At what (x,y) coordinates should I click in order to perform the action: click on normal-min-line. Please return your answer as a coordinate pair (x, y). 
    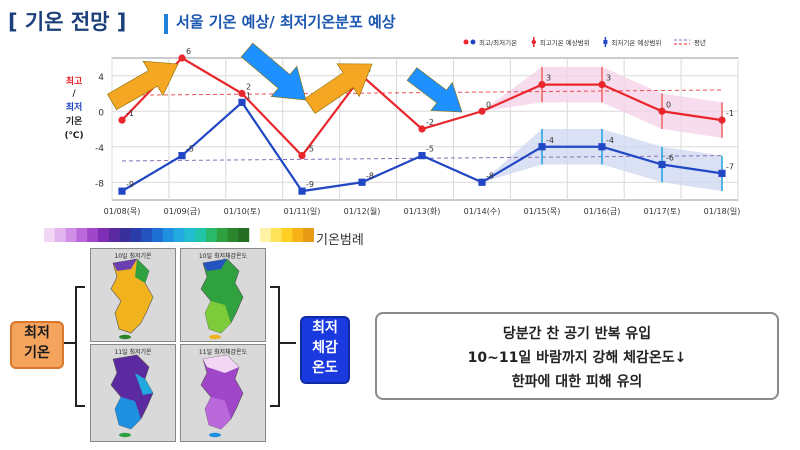
    Looking at the image, I should click on (422, 158).